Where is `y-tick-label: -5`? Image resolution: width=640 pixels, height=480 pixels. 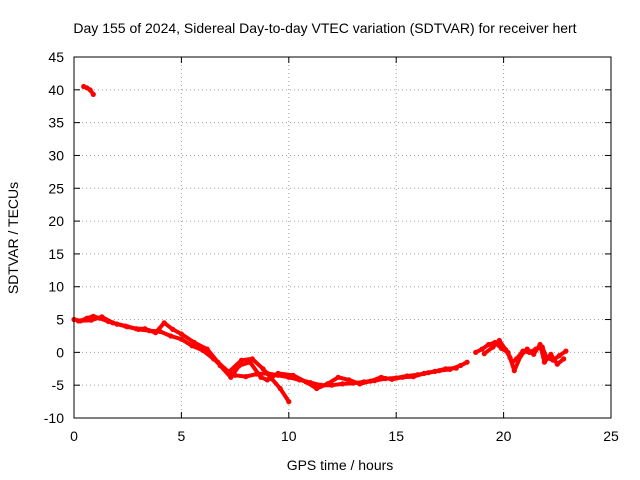
y-tick-label: -5 is located at coordinates (58, 385).